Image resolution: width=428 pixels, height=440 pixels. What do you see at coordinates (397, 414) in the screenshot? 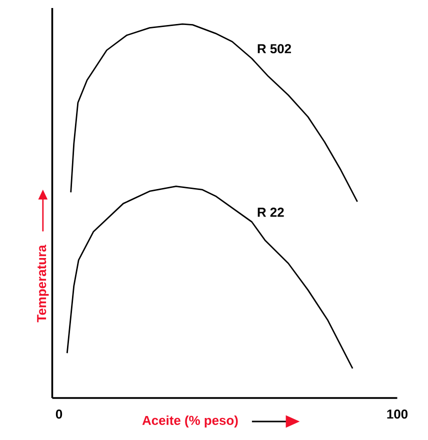
I see `x-tick-label: 100` at bounding box center [397, 414].